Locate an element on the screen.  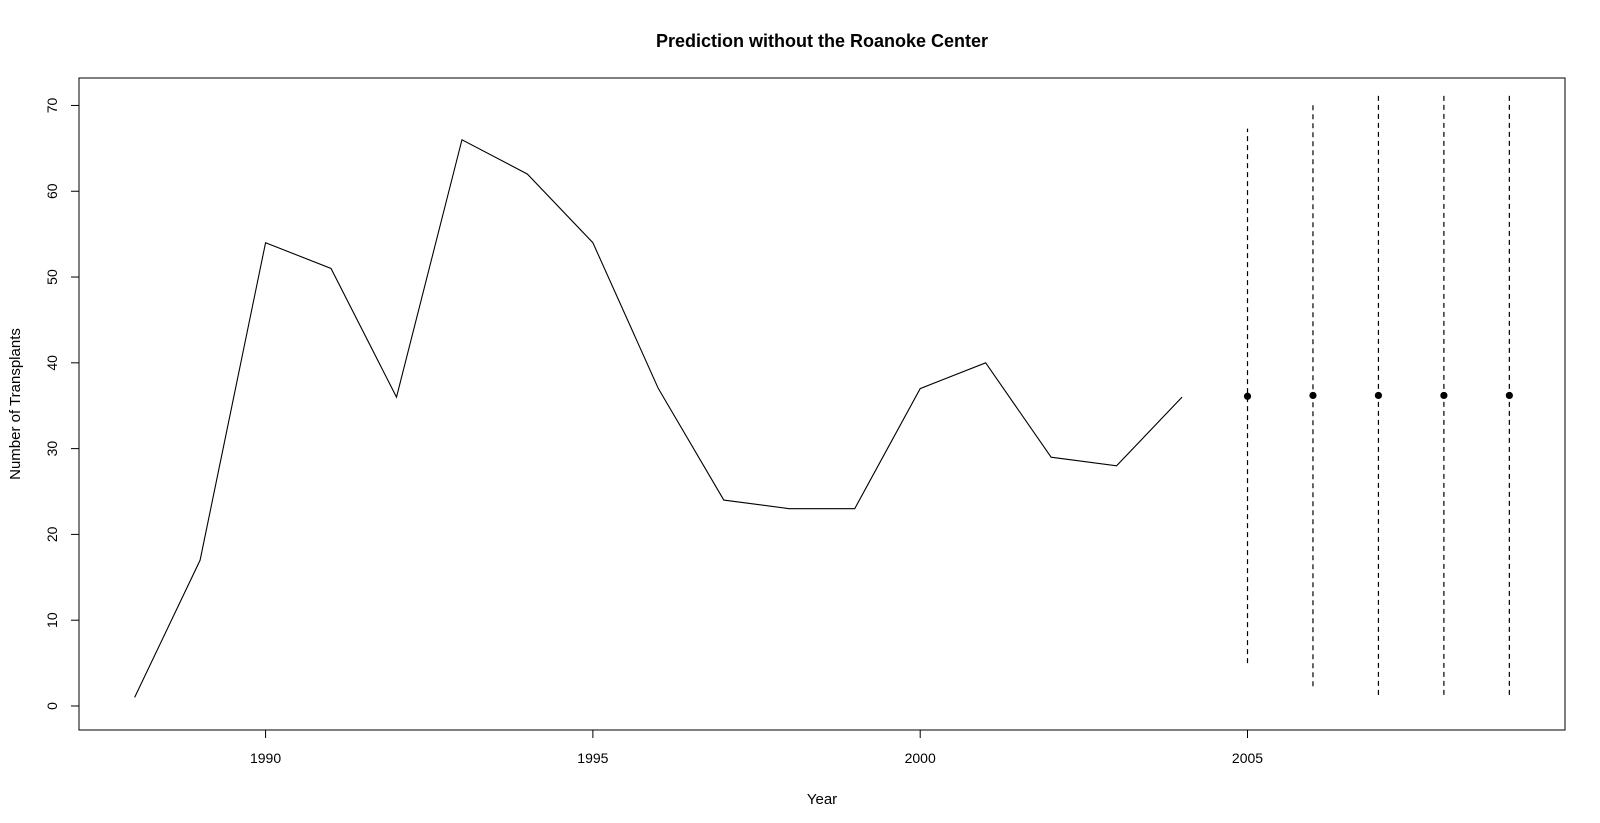
y-tick-label: 20 is located at coordinates (52, 534).